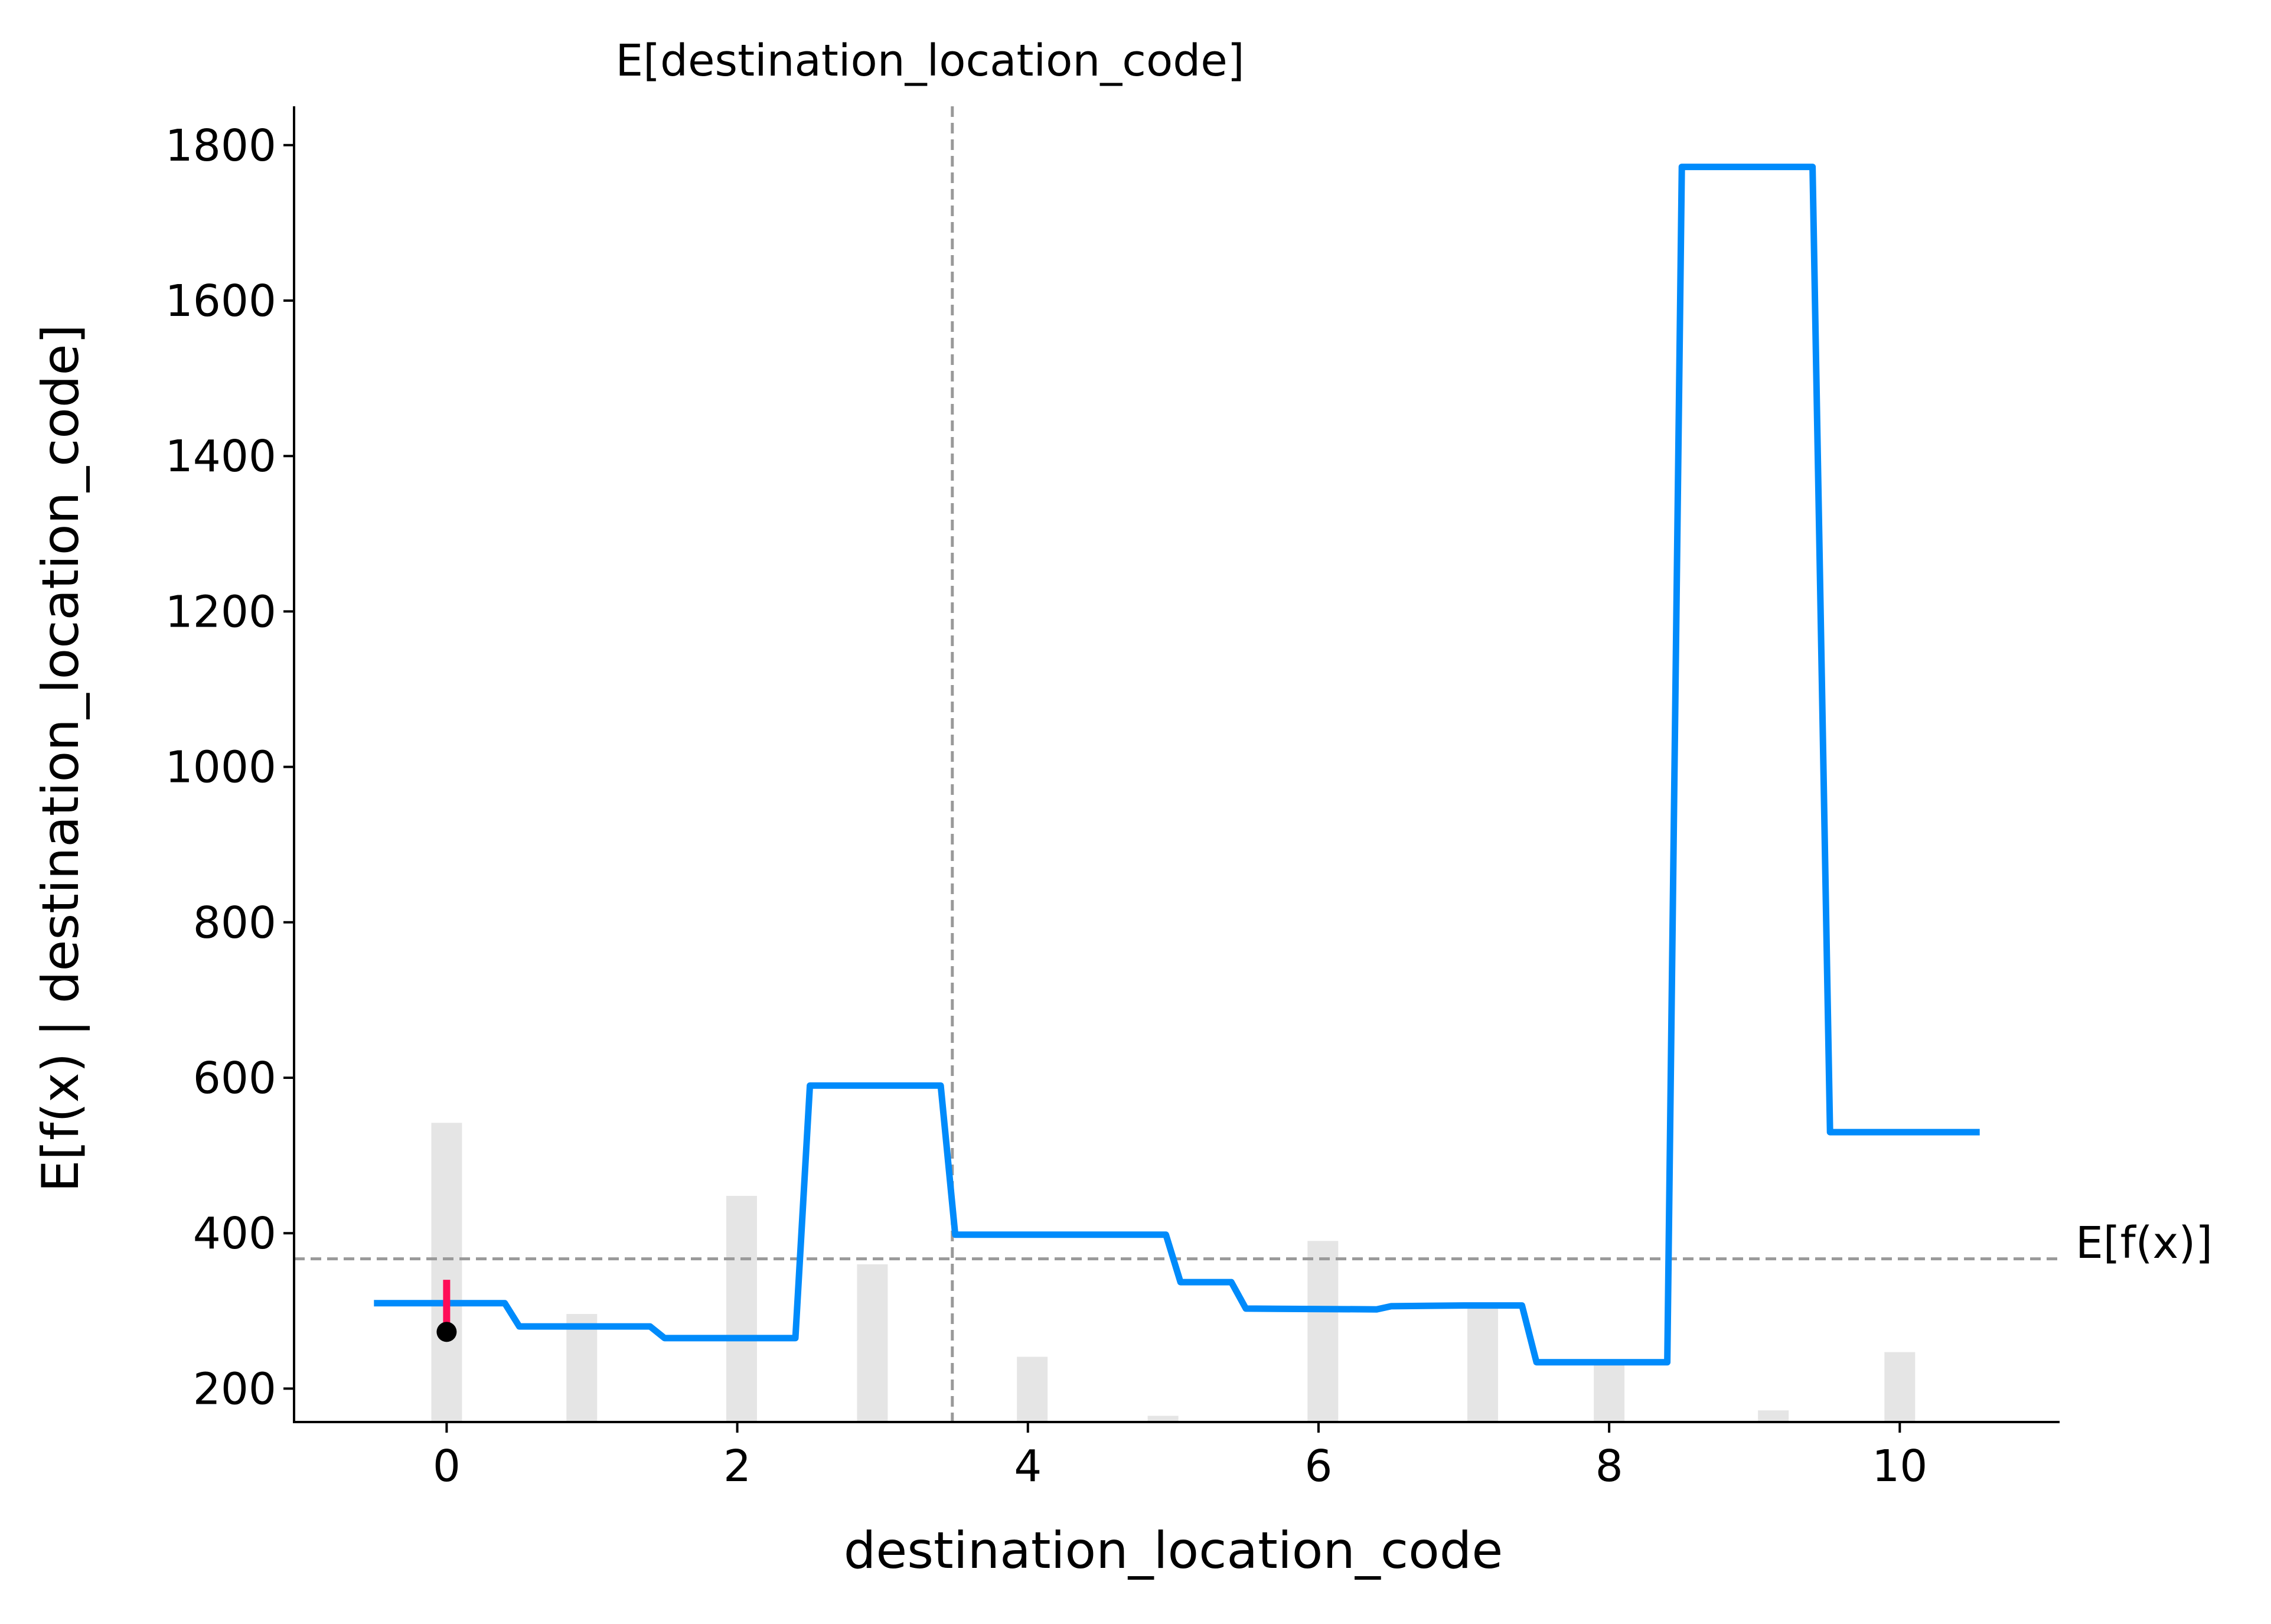  What do you see at coordinates (220, 145) in the screenshot?
I see `y-tick-label: 1800` at bounding box center [220, 145].